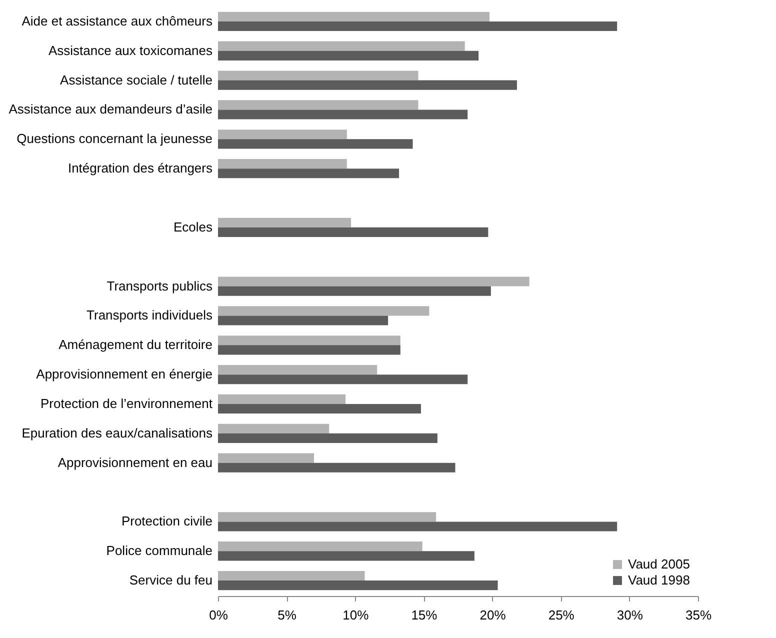  I want to click on y-tick-label: Service du feu, so click(170, 580).